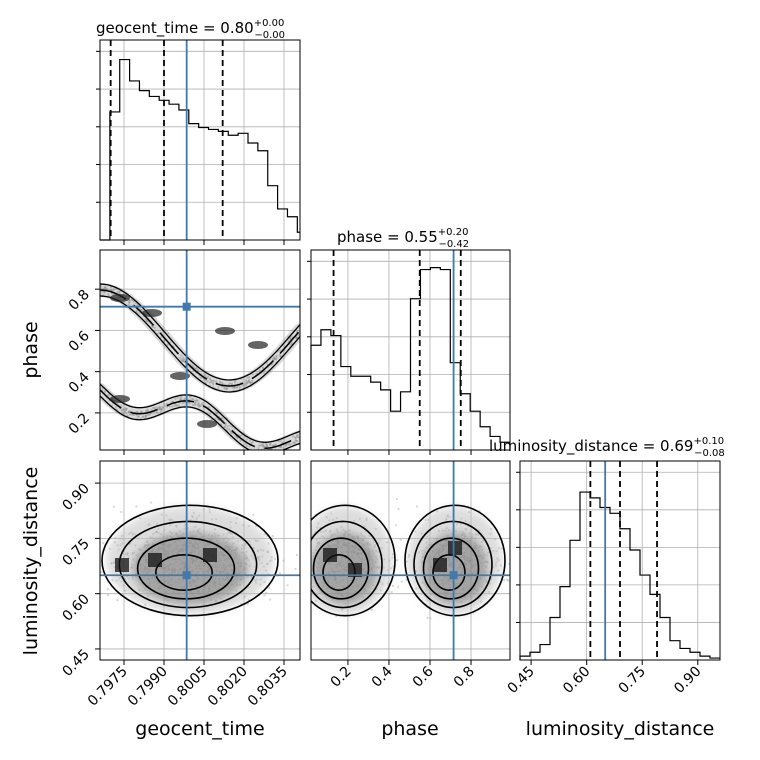 The height and width of the screenshot is (760, 760). What do you see at coordinates (199, 729) in the screenshot?
I see `x-axis-label-geocent_time: geocent_time` at bounding box center [199, 729].